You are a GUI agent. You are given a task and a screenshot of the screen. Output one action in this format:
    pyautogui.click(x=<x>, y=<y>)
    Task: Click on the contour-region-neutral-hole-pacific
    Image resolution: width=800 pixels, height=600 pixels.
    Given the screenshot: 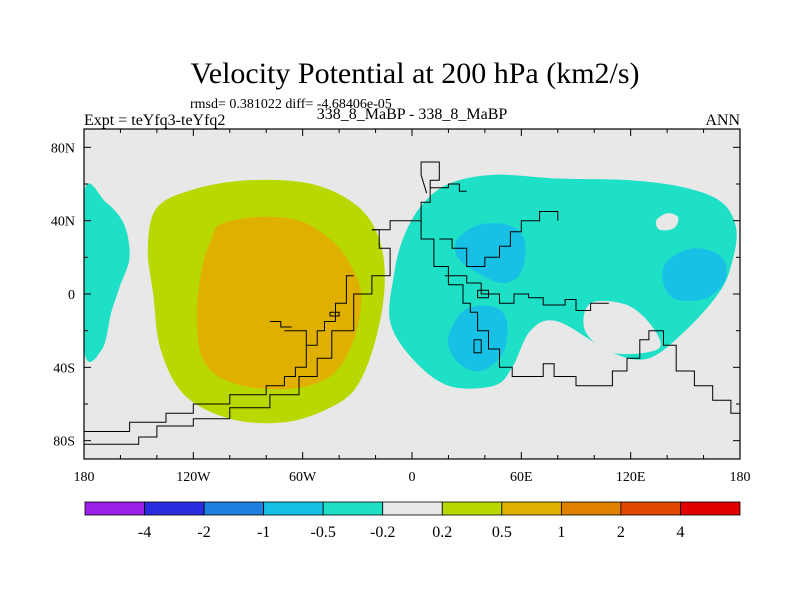 What is the action you would take?
    pyautogui.click(x=667, y=222)
    